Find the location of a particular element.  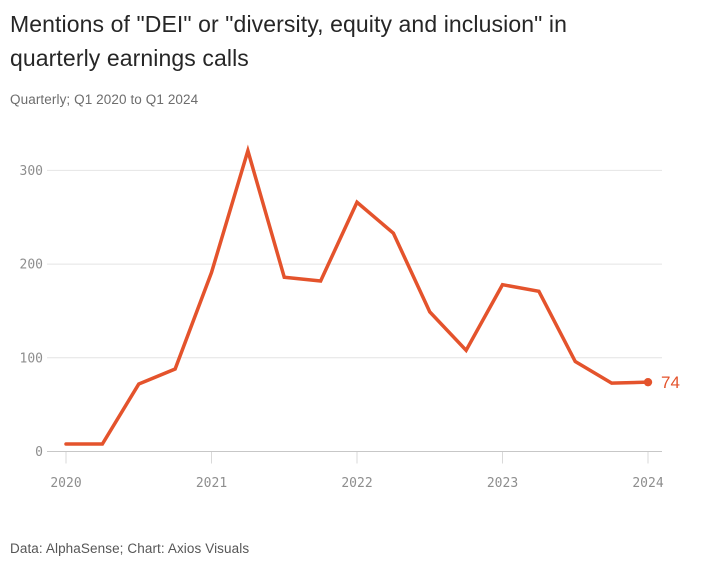

x-axis-label-2021: 2021 is located at coordinates (211, 483).